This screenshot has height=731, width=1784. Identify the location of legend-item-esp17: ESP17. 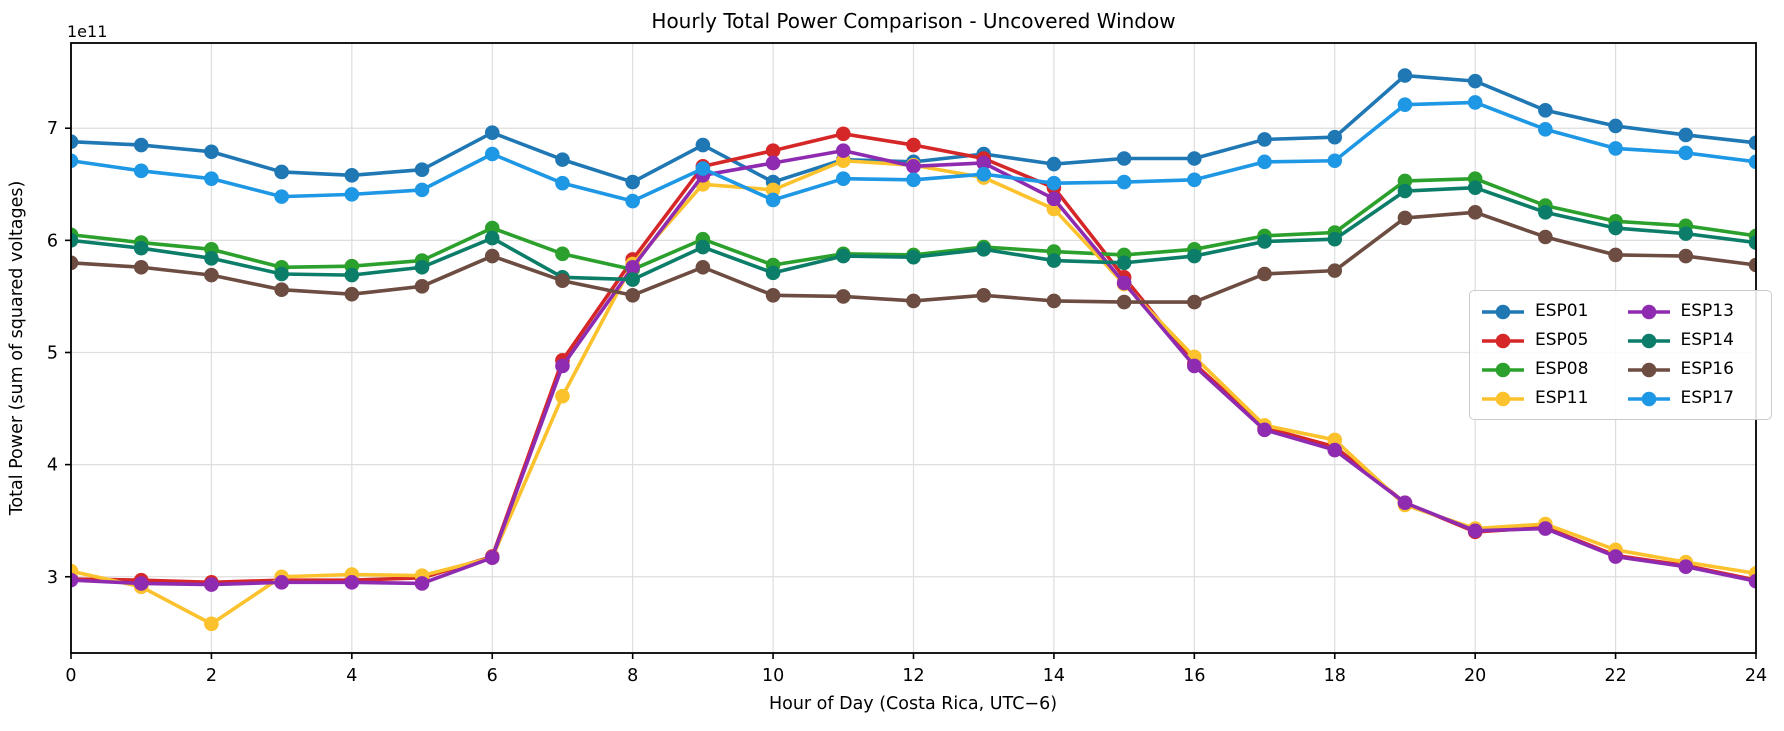
(1694, 398).